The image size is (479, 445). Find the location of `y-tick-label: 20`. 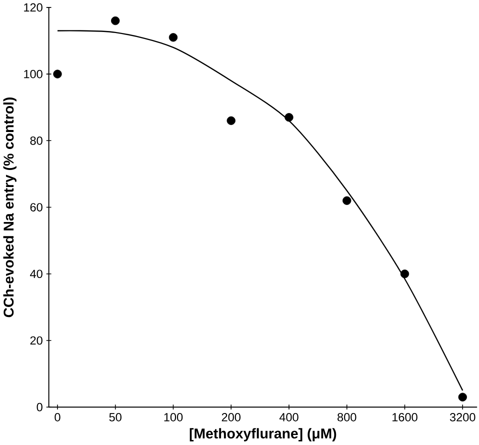

y-tick-label: 20 is located at coordinates (36, 340).